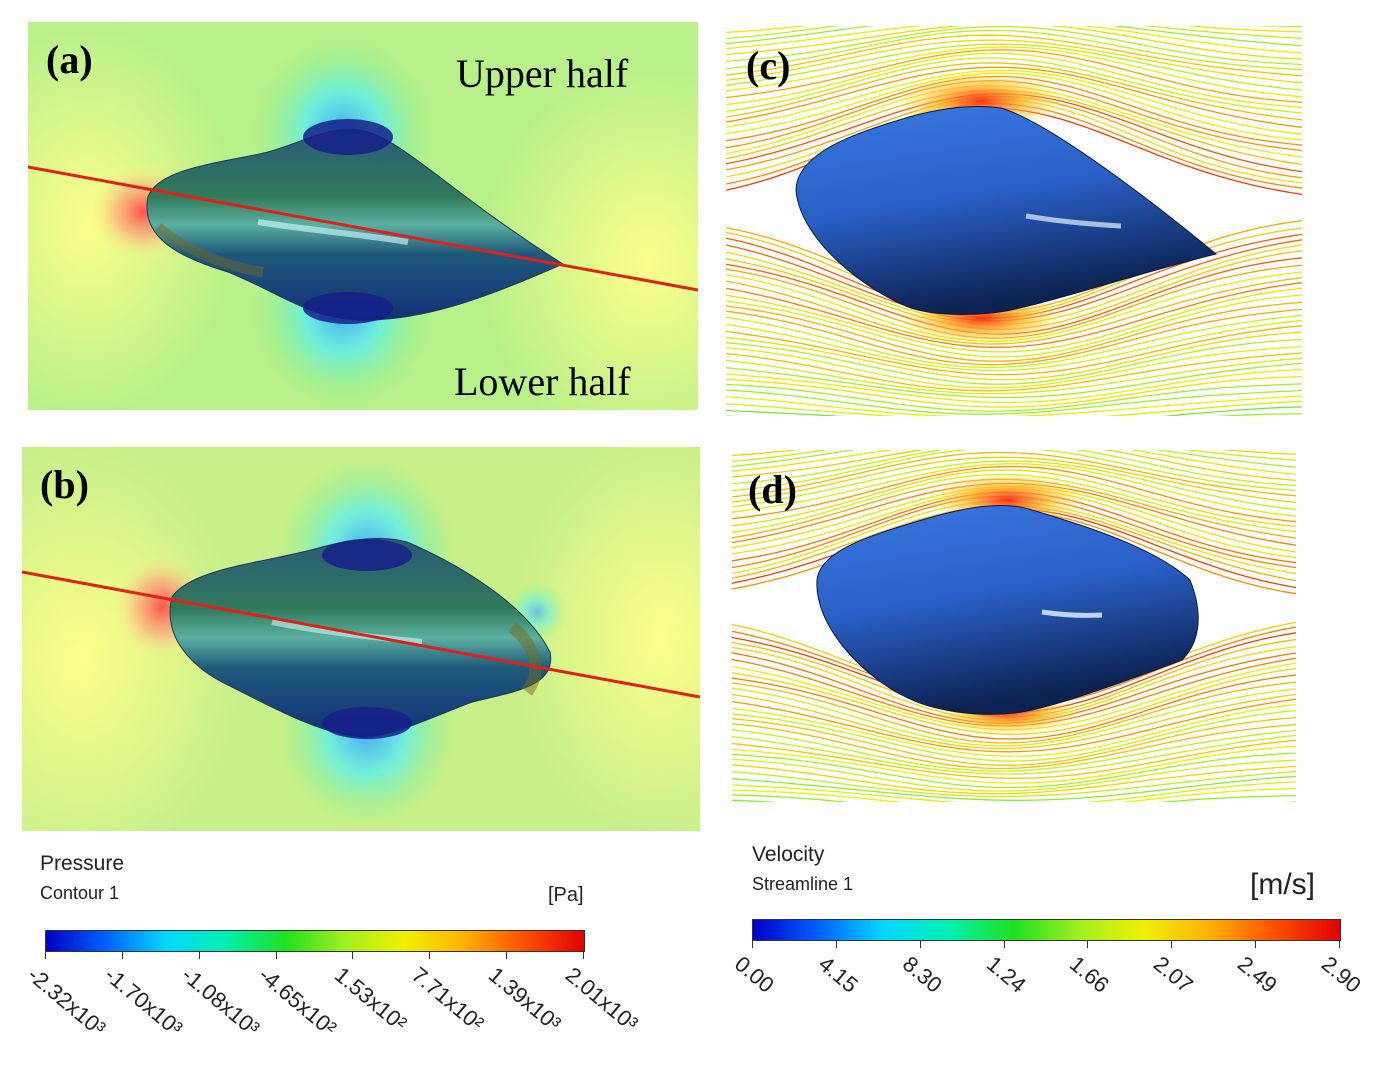  Describe the element at coordinates (768, 65) in the screenshot. I see `panel-c-label: (c)` at that location.